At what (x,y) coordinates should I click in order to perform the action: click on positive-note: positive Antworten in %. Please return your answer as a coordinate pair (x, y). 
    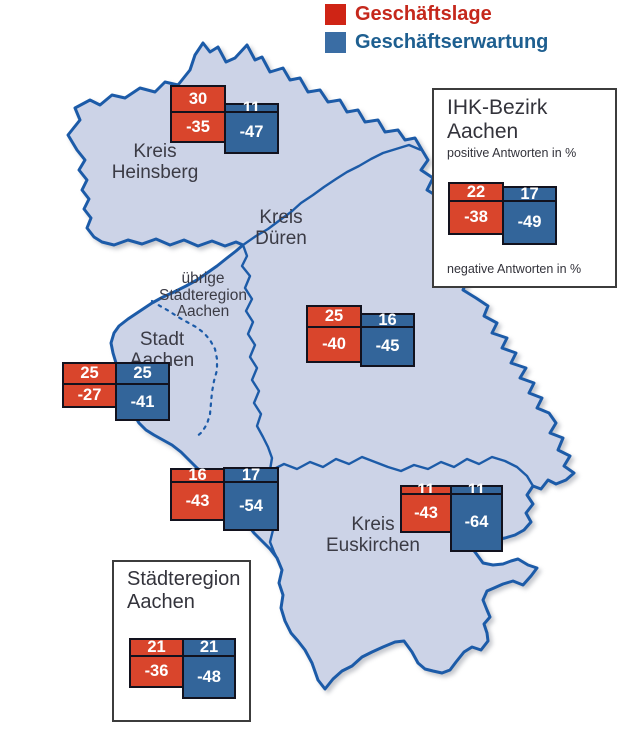
    Looking at the image, I should click on (512, 153).